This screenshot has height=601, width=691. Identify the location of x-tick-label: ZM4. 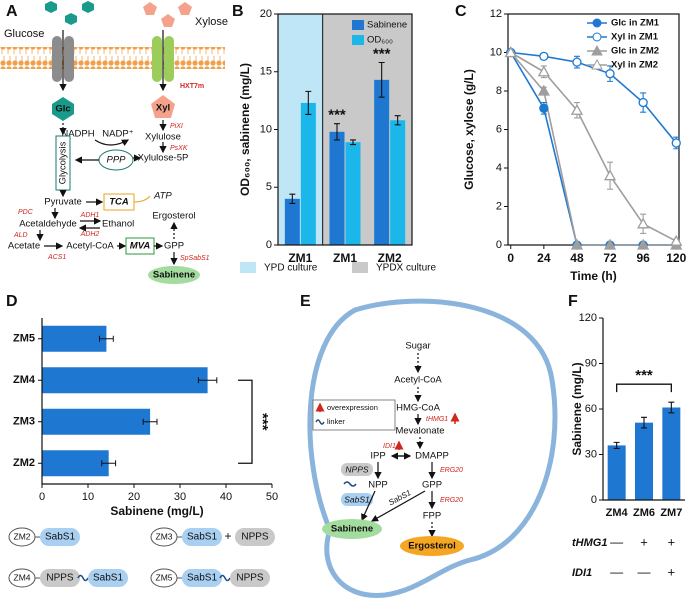
(617, 513).